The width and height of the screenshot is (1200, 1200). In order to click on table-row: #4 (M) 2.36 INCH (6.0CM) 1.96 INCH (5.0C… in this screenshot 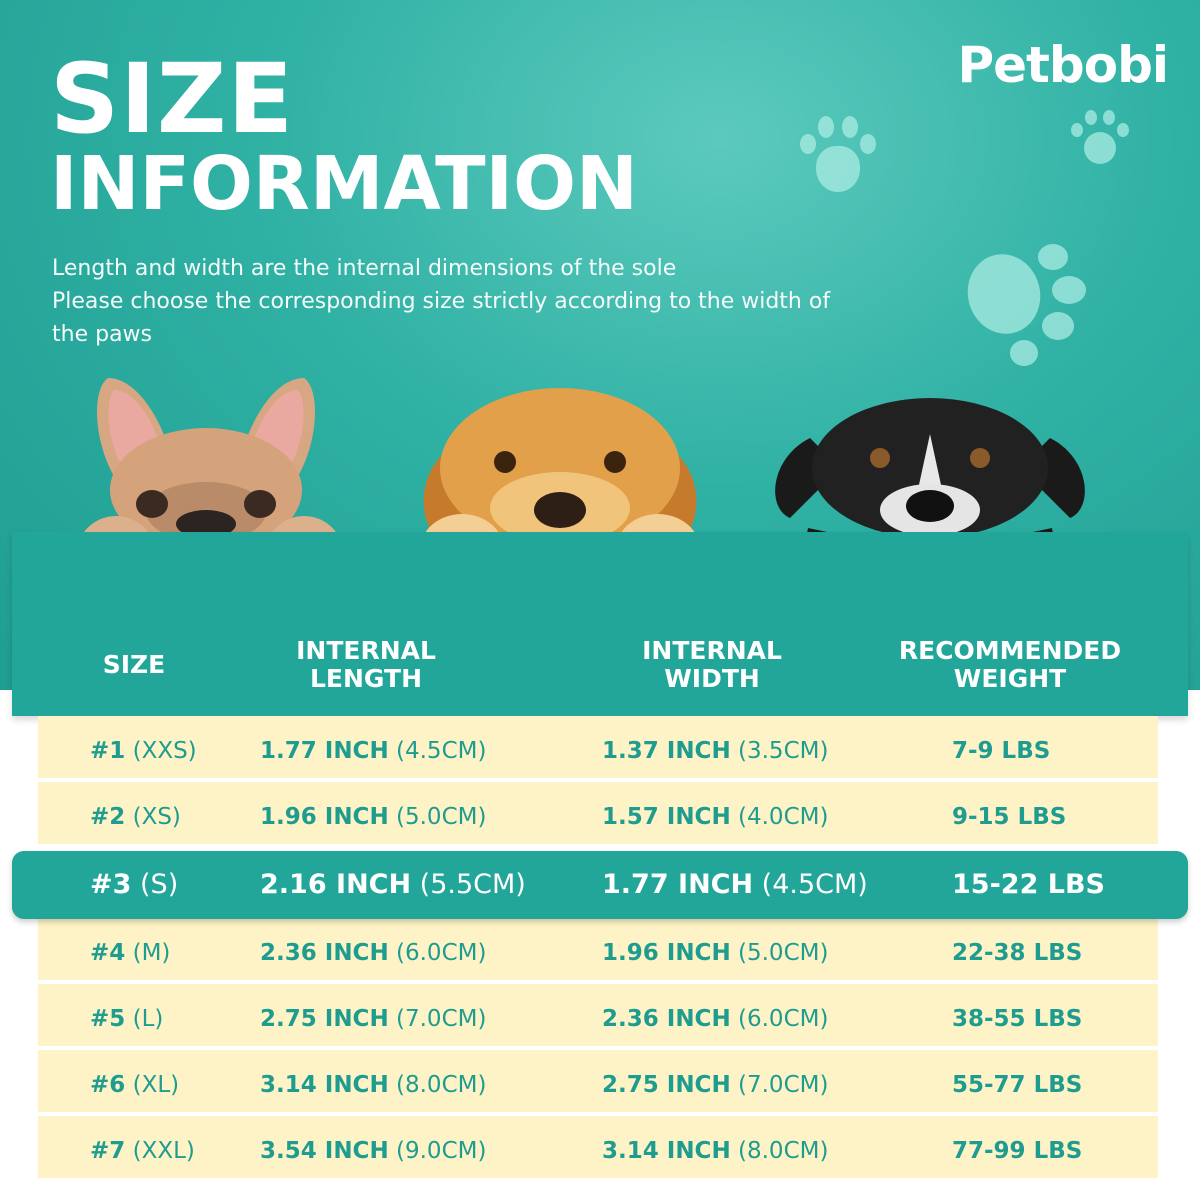, I will do `click(598, 949)`.